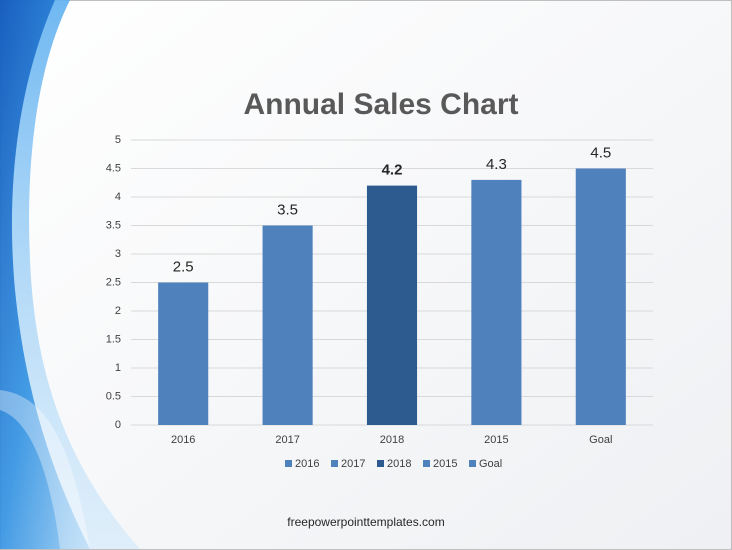 The width and height of the screenshot is (732, 550). Describe the element at coordinates (183, 440) in the screenshot. I see `x-tick-label: 2016` at that location.